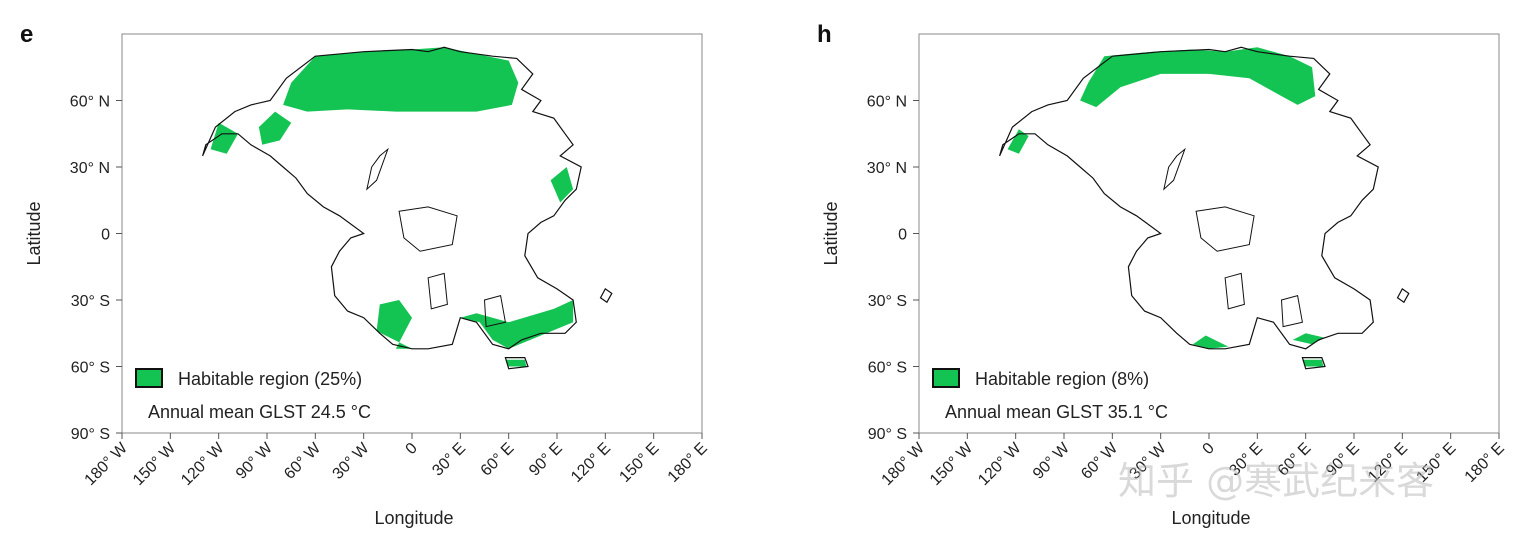 The width and height of the screenshot is (1530, 542). Describe the element at coordinates (546, 460) in the screenshot. I see `x-tick-label: 90° E` at that location.